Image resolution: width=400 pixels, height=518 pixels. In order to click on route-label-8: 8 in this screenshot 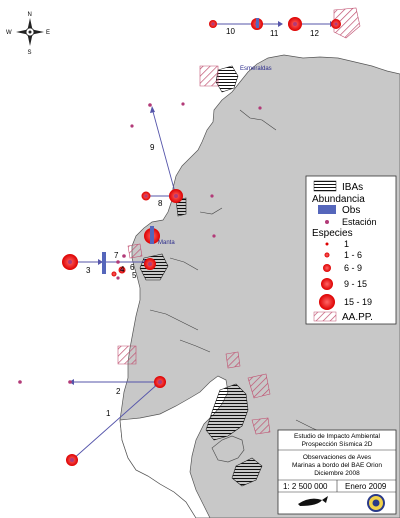, I will do `click(160, 203)`.